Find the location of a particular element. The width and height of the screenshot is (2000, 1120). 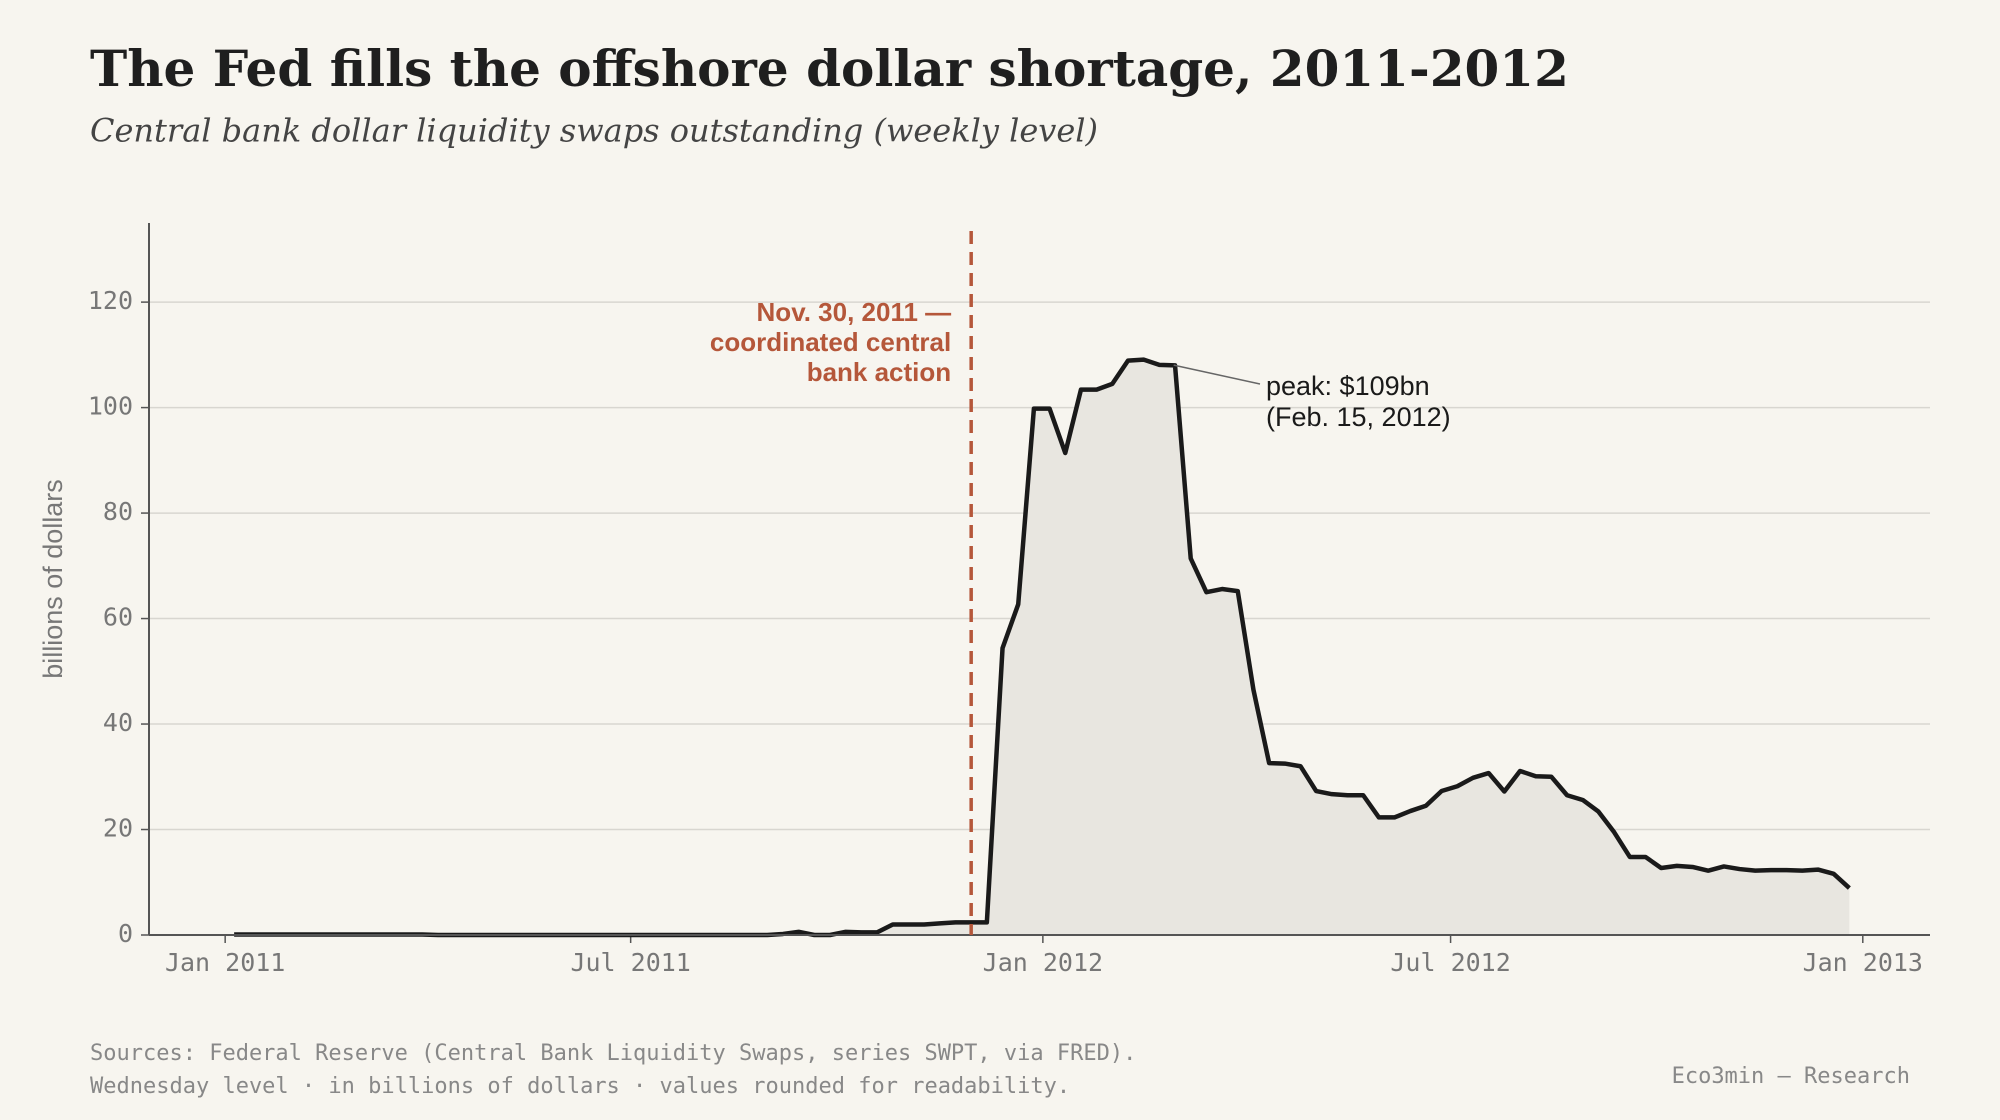

x-tick-label: Jan 2012 is located at coordinates (1043, 962).